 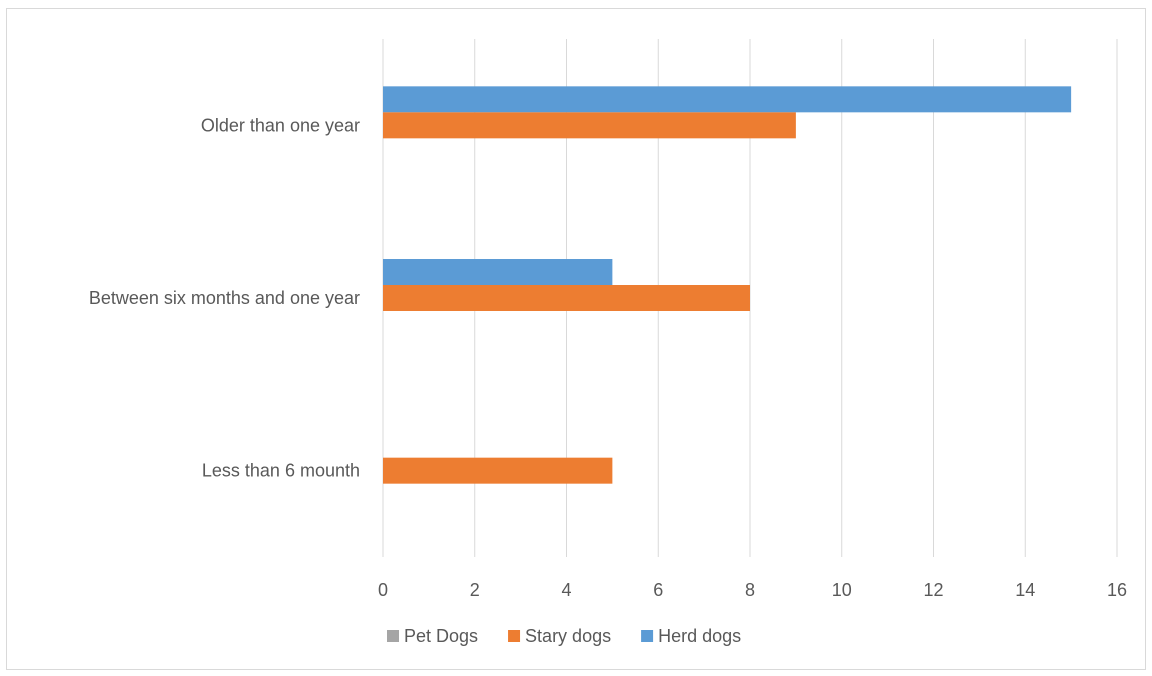 I want to click on tick-label-2: 2, so click(x=475, y=590).